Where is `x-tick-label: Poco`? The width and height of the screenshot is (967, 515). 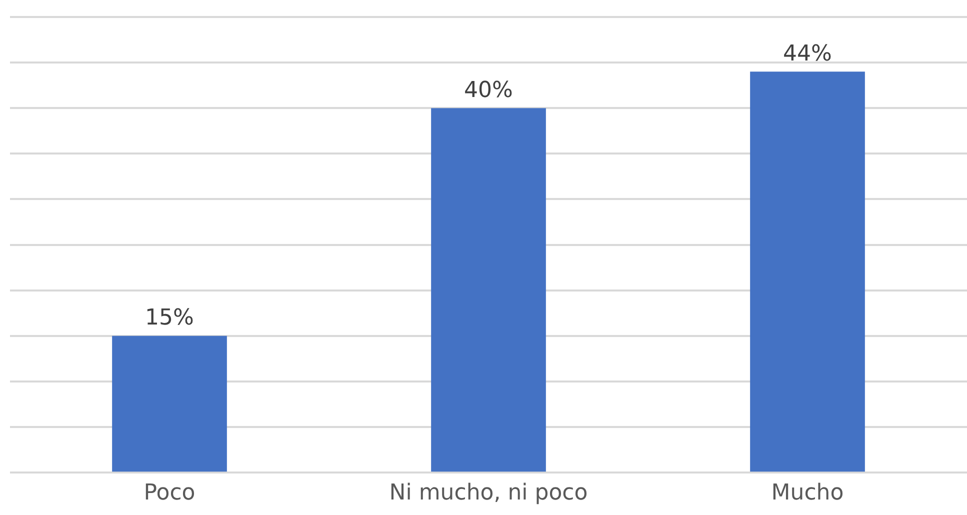
x-tick-label: Poco is located at coordinates (170, 493).